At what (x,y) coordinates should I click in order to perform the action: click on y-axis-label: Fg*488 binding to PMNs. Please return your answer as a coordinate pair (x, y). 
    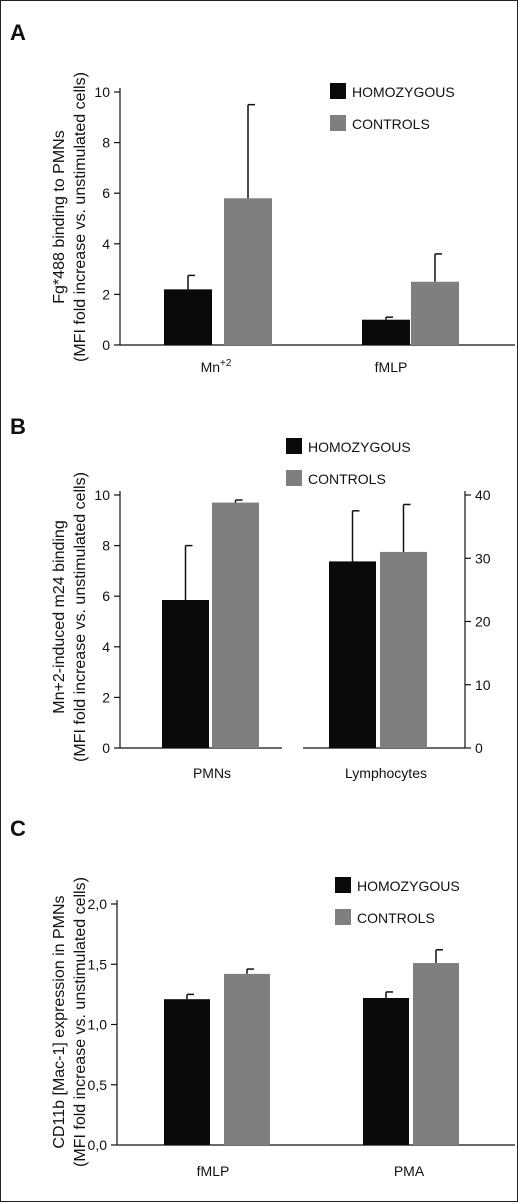
    Looking at the image, I should click on (59, 216).